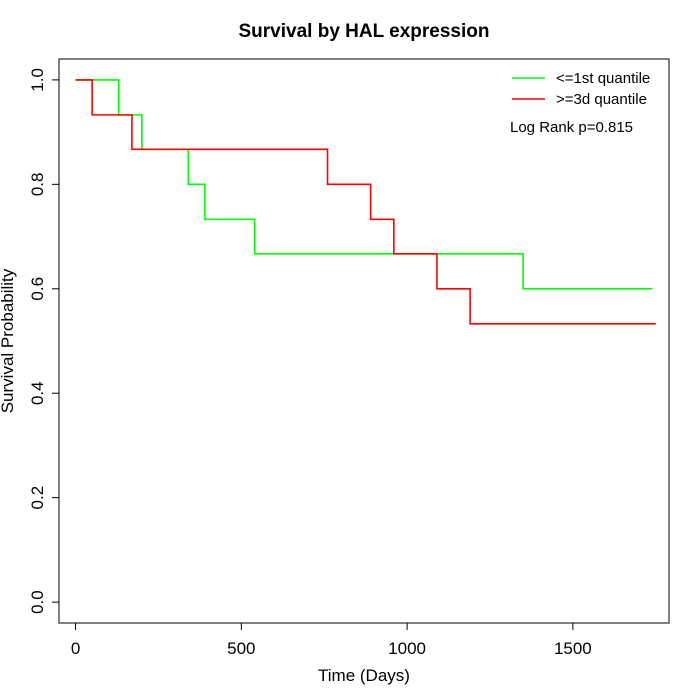 The height and width of the screenshot is (700, 700). I want to click on x-axis: 0 500 1000 1500, so click(331, 640).